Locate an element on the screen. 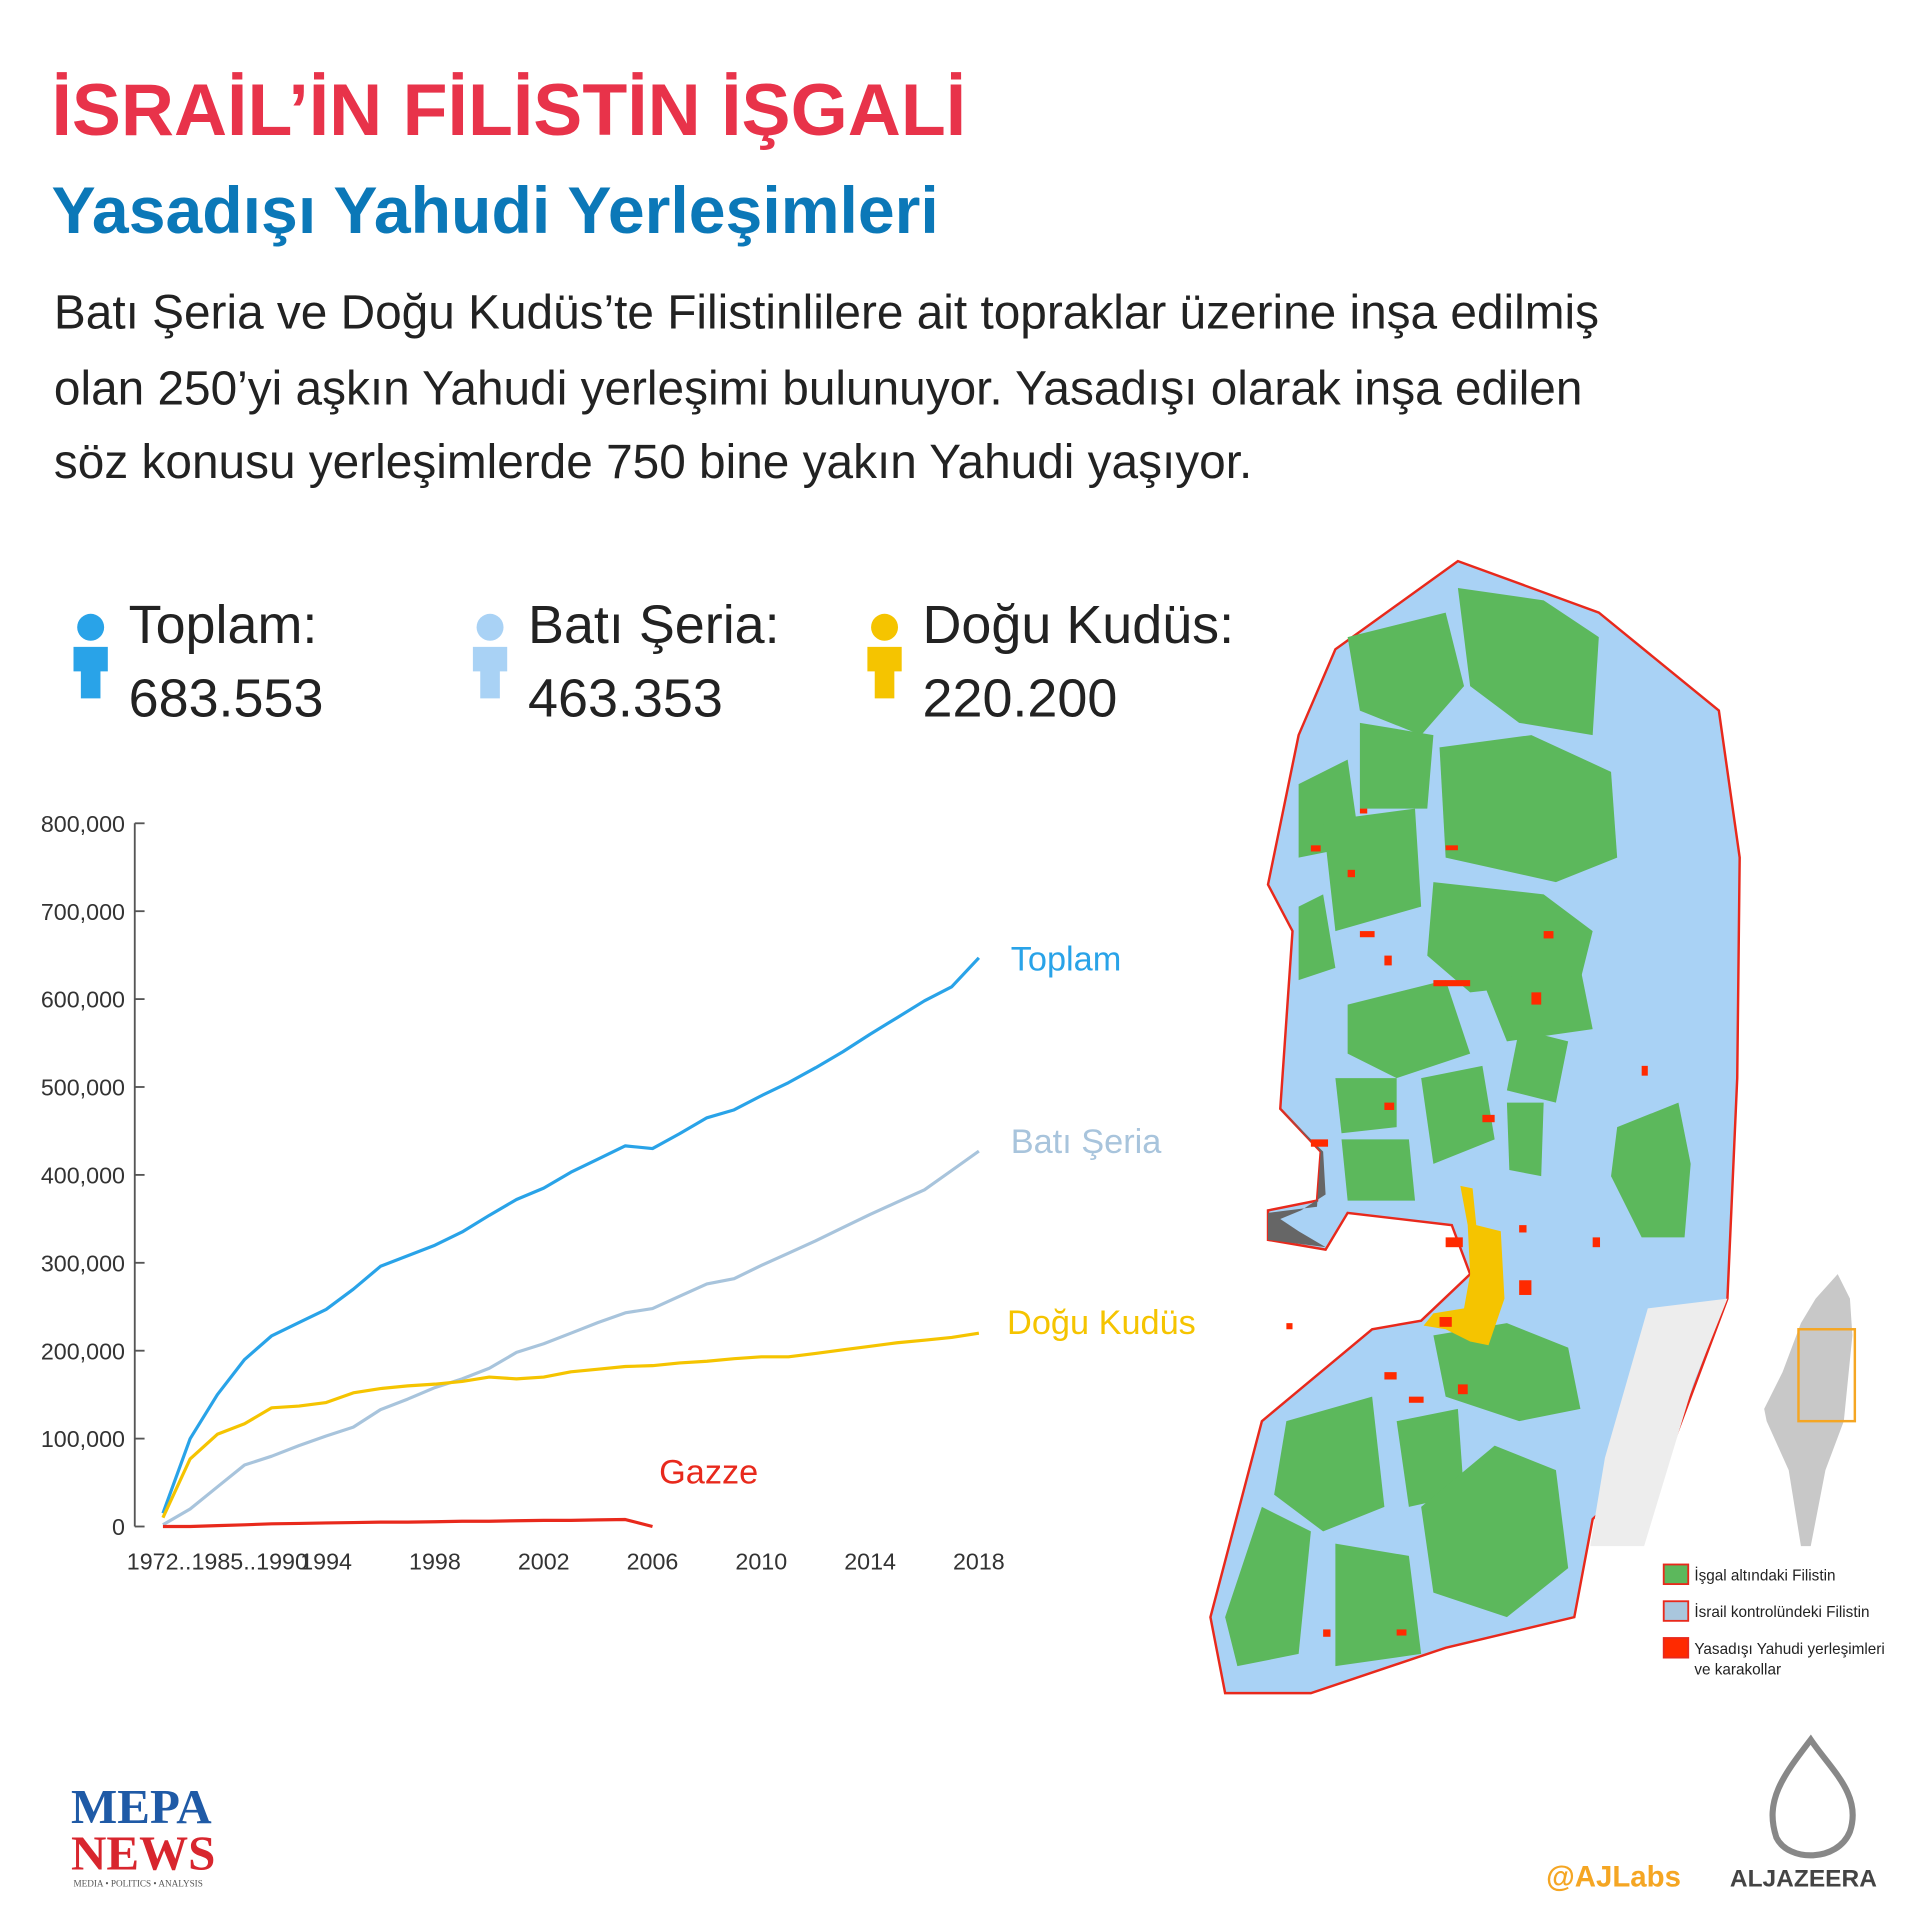 The height and width of the screenshot is (1921, 1921). aljazeera-logo: @AJLabs ALJAZEERA is located at coordinates (1711, 1814).